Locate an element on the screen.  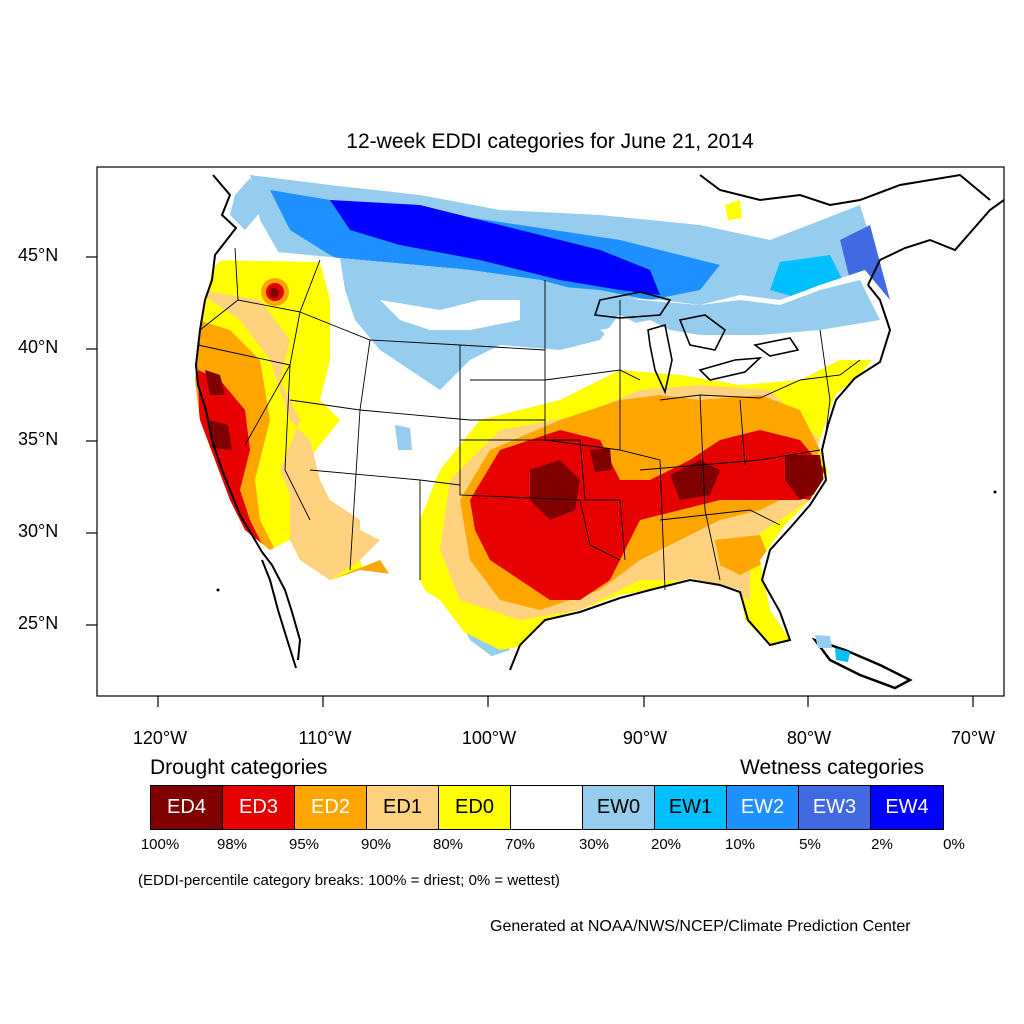
lat-label-30: 30°N is located at coordinates (38, 531).